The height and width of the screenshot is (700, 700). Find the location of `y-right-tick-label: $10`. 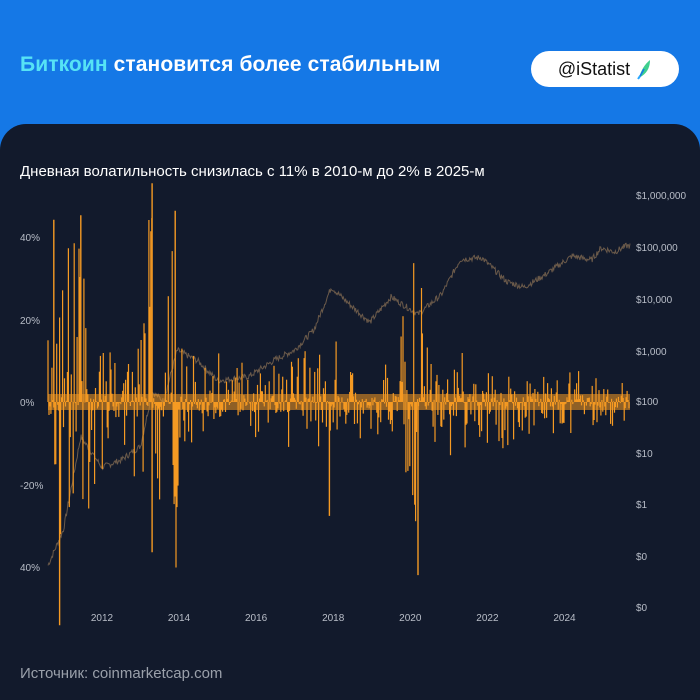

y-right-tick-label: $10 is located at coordinates (644, 454).